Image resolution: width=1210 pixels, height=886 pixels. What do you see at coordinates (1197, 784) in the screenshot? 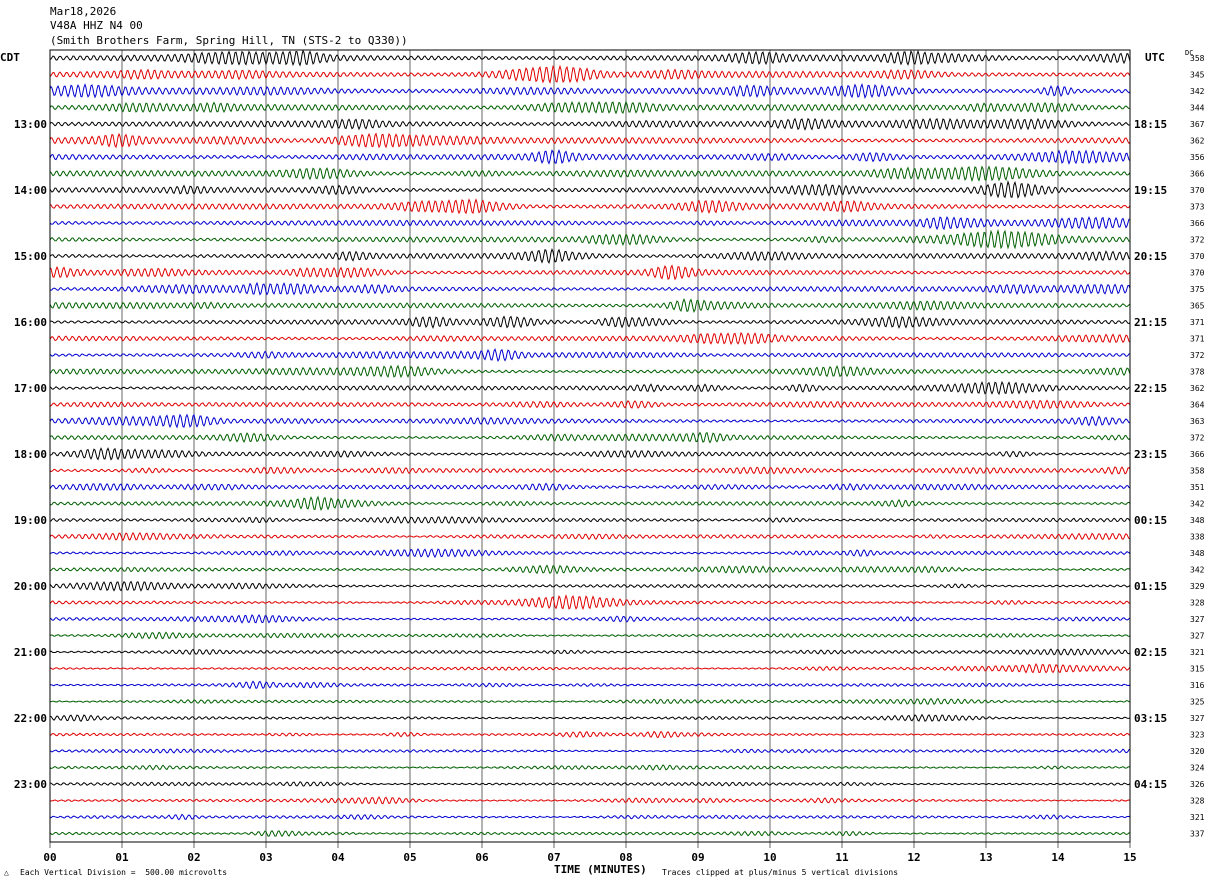
I see `dc-offset-label: 326` at bounding box center [1197, 784].